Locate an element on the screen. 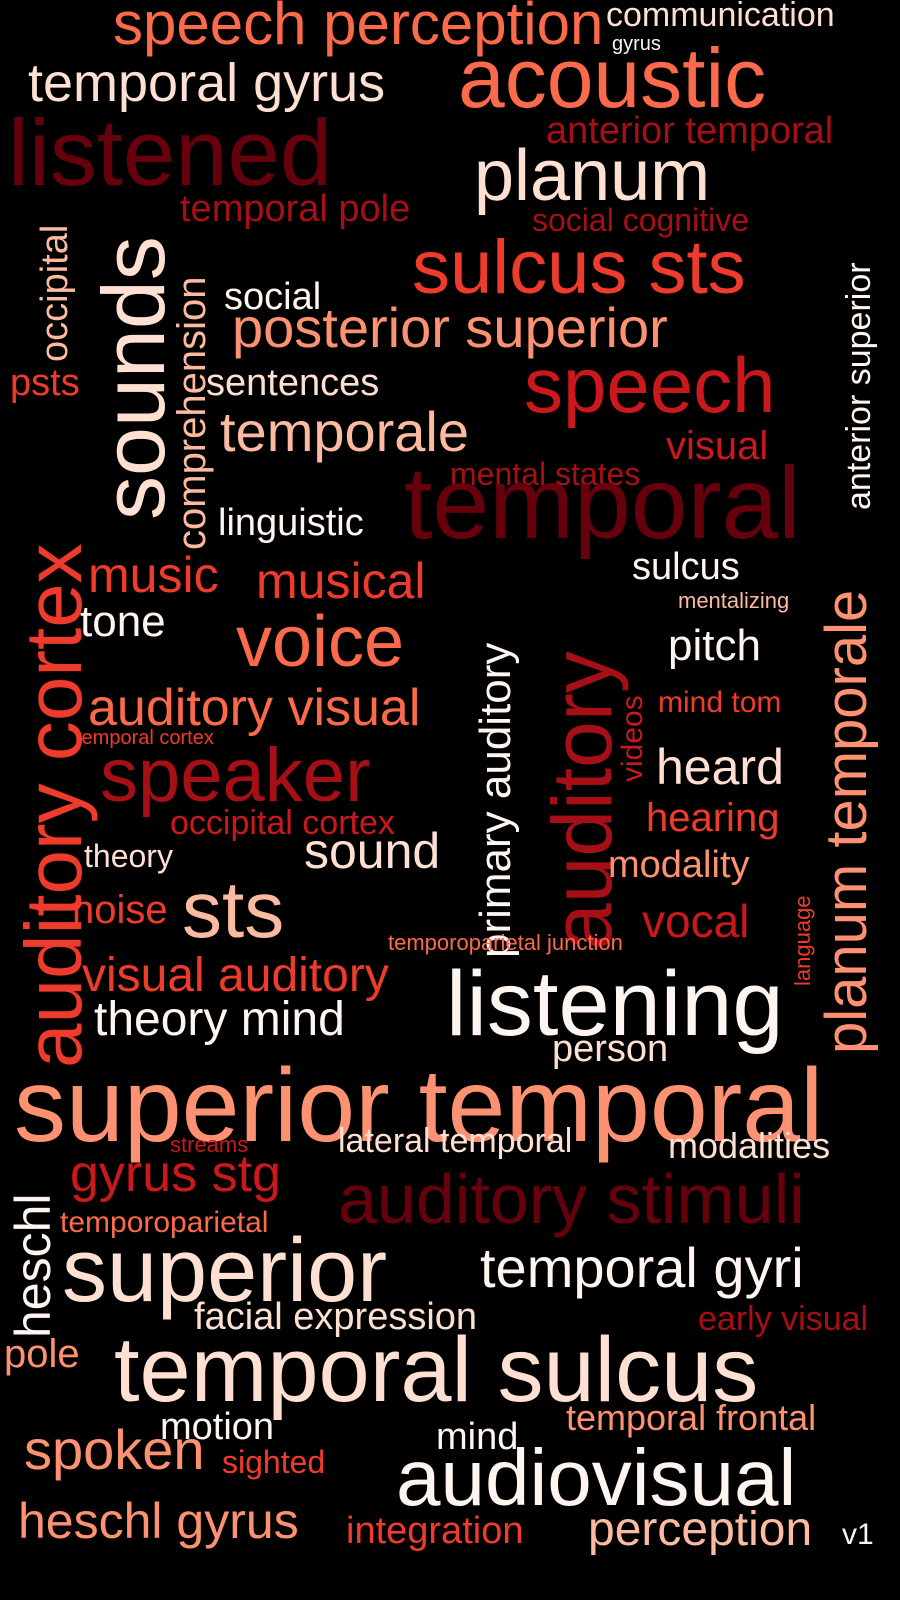  word-communication: communication is located at coordinates (720, 17).